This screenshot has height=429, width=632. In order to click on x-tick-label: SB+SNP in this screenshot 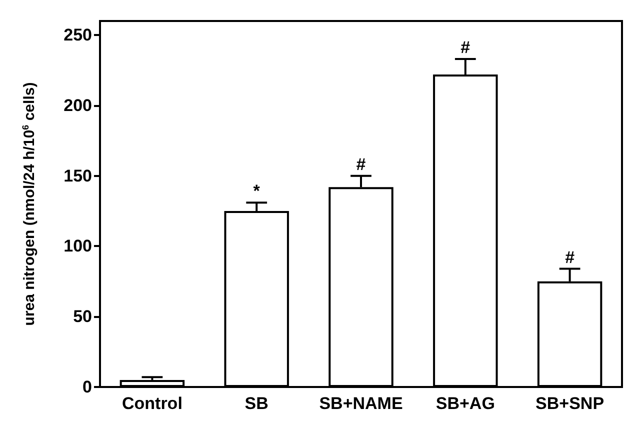, I will do `click(570, 403)`.